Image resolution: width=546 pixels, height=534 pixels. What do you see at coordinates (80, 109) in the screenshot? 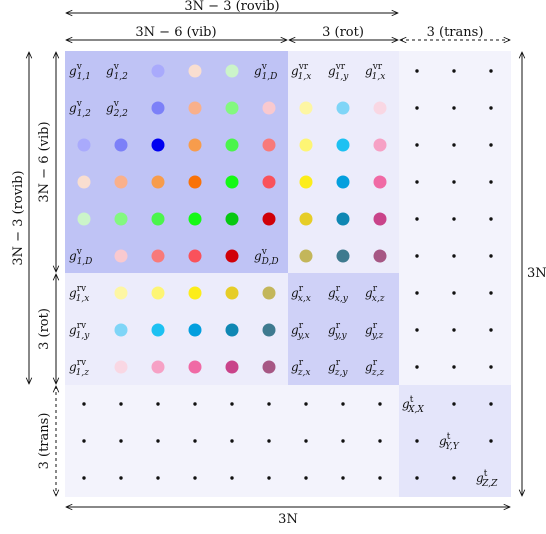
I see `matrix-label-g12b: gv 1,2` at bounding box center [80, 109].